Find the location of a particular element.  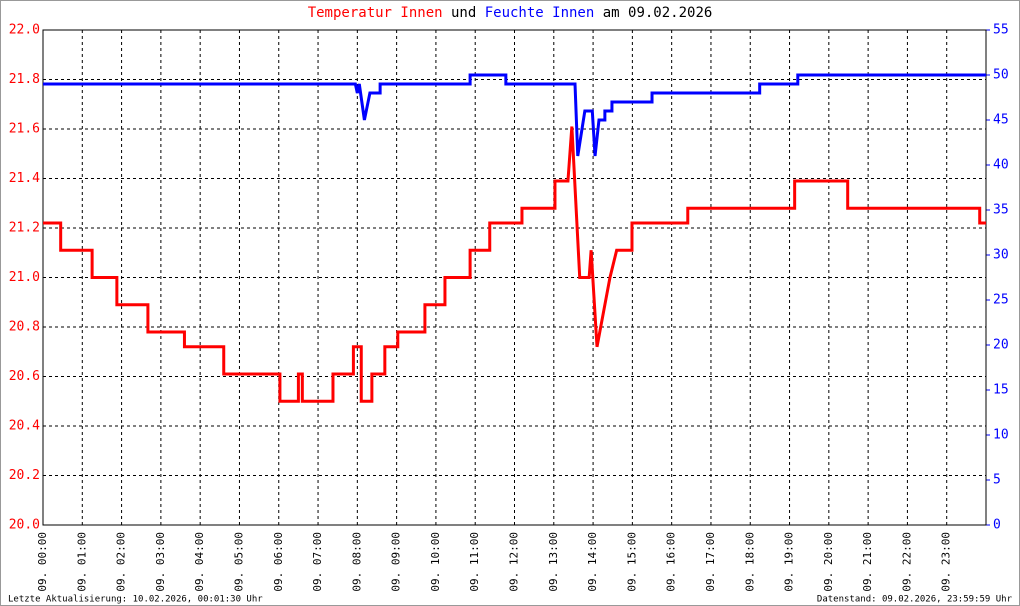

y2-tick-label: 20 is located at coordinates (1001, 345).